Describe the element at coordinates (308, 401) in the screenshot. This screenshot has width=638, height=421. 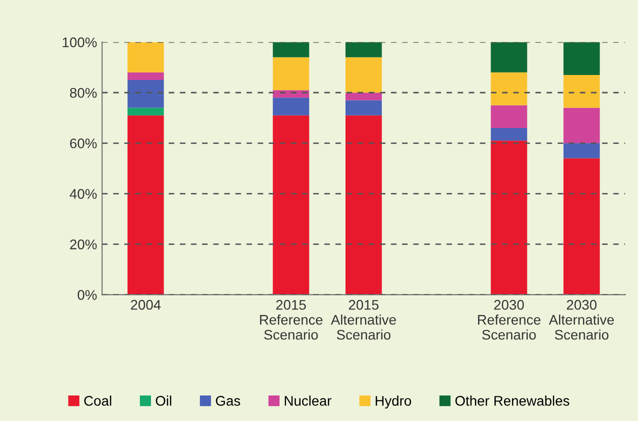
I see `legend-label: Nuclear` at that location.